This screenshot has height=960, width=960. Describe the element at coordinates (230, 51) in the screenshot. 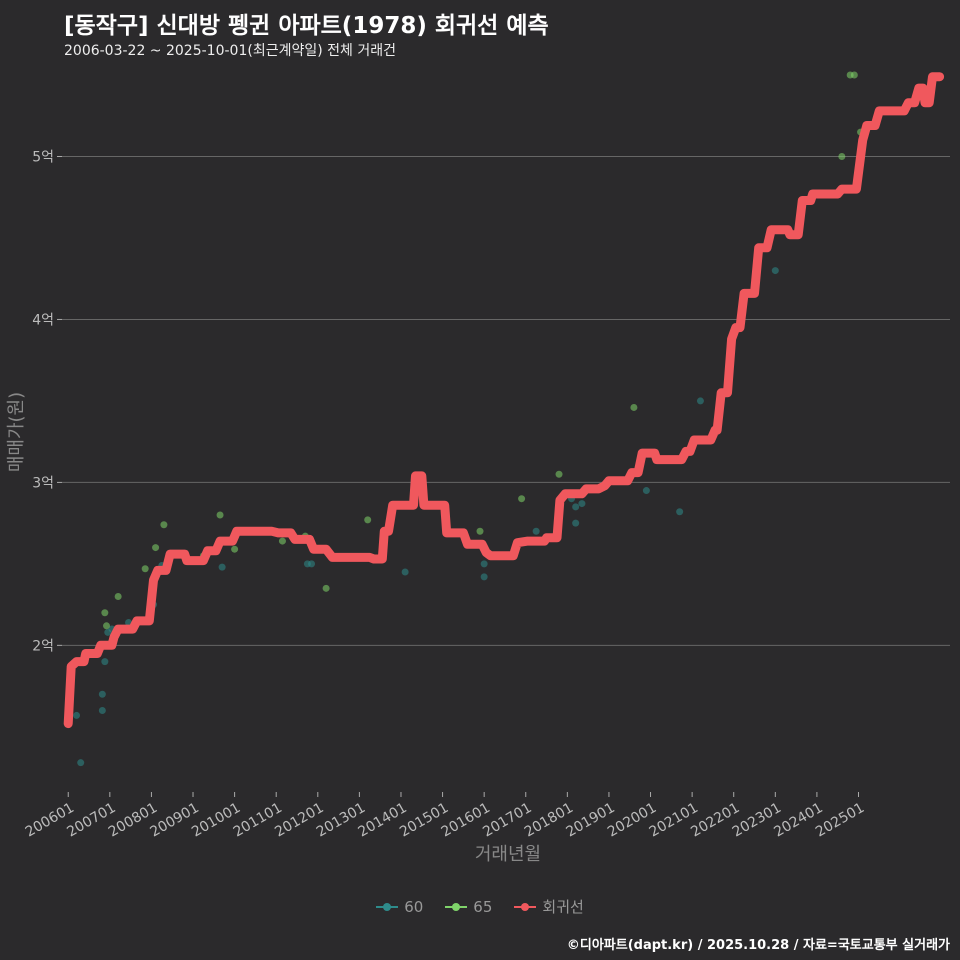

I see `chart-subtitle: 2006-03-22 ~ 2025-10-01(최근계약일) 전체 거래건` at that location.